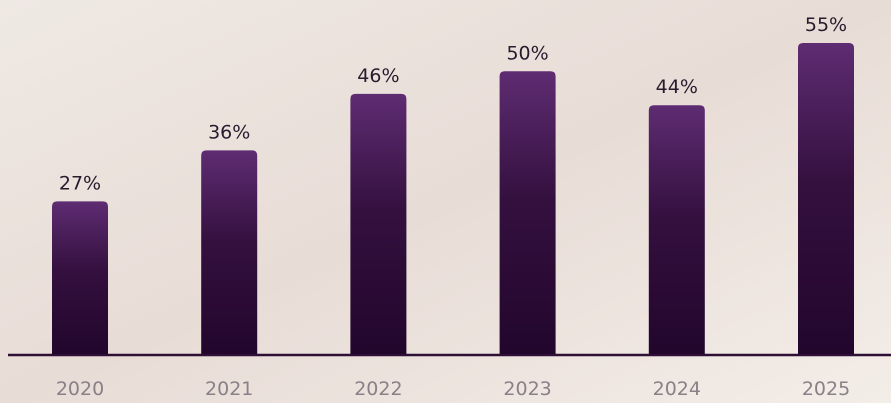 The height and width of the screenshot is (403, 891). I want to click on x-tick-label: 2020, so click(80, 389).